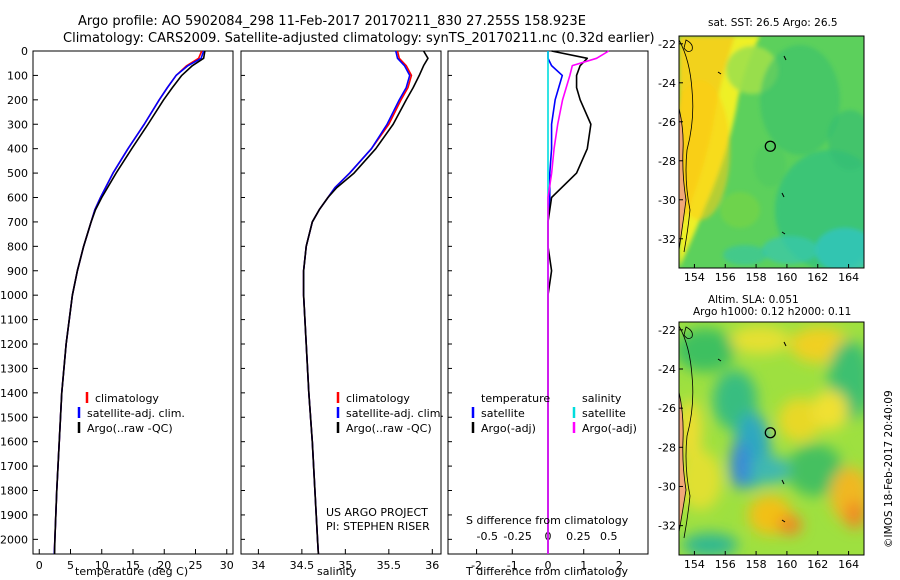  I want to click on x2-tick-label: -0.5, so click(487, 536).